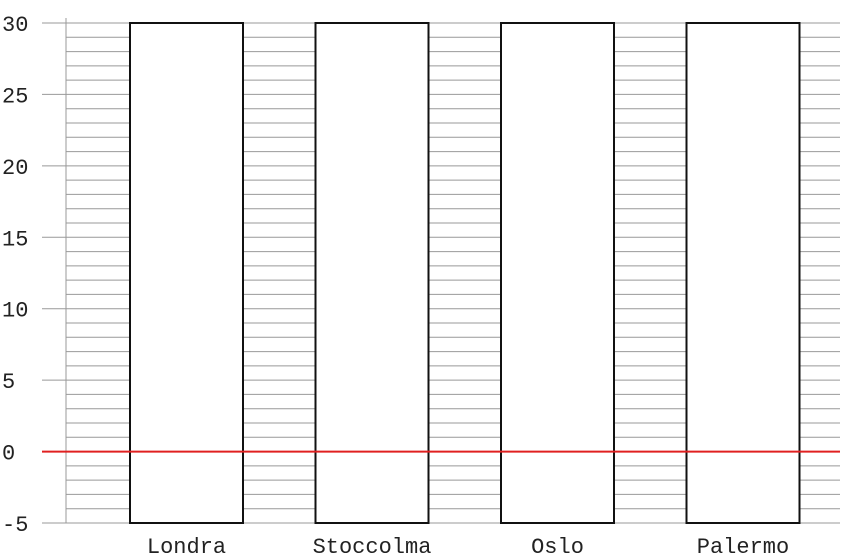 The width and height of the screenshot is (863, 555). What do you see at coordinates (557, 273) in the screenshot?
I see `bar-oslo` at bounding box center [557, 273].